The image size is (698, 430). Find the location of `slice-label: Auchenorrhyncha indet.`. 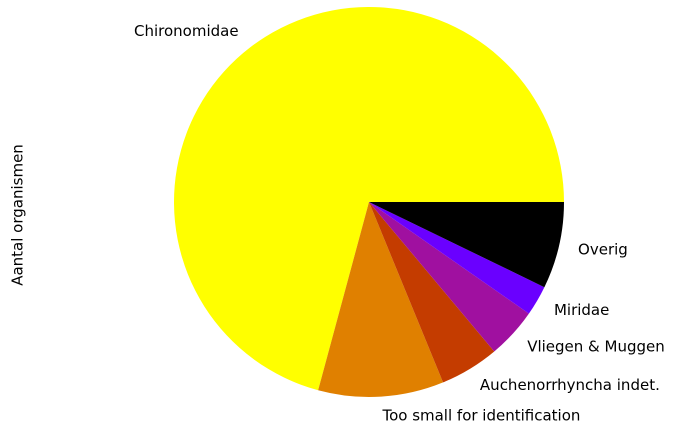

slice-label: Auchenorrhyncha indet. is located at coordinates (570, 385).